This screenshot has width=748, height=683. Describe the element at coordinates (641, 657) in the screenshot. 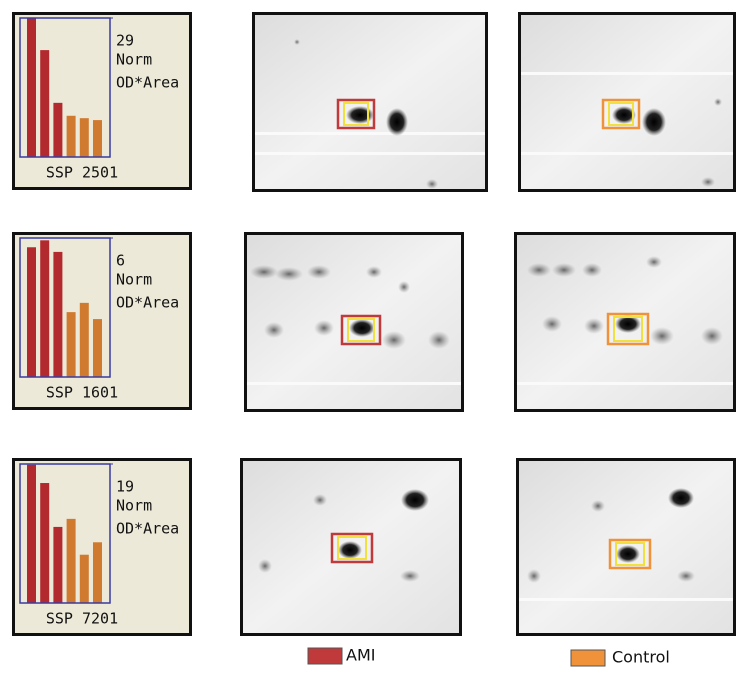

I see `legend-label: Control` at that location.